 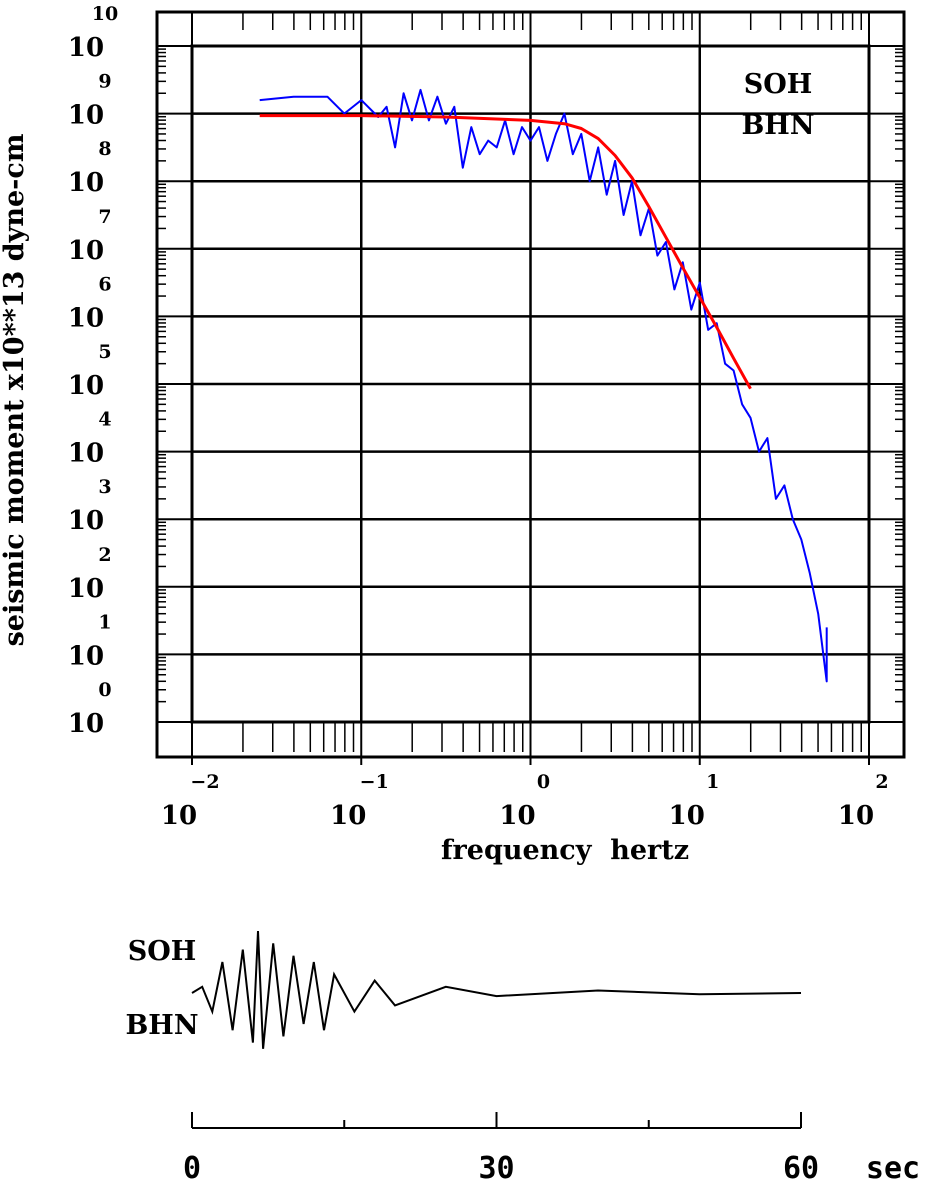 What do you see at coordinates (161, 1025) in the screenshot?
I see `channel-label-trace: BHN` at bounding box center [161, 1025].